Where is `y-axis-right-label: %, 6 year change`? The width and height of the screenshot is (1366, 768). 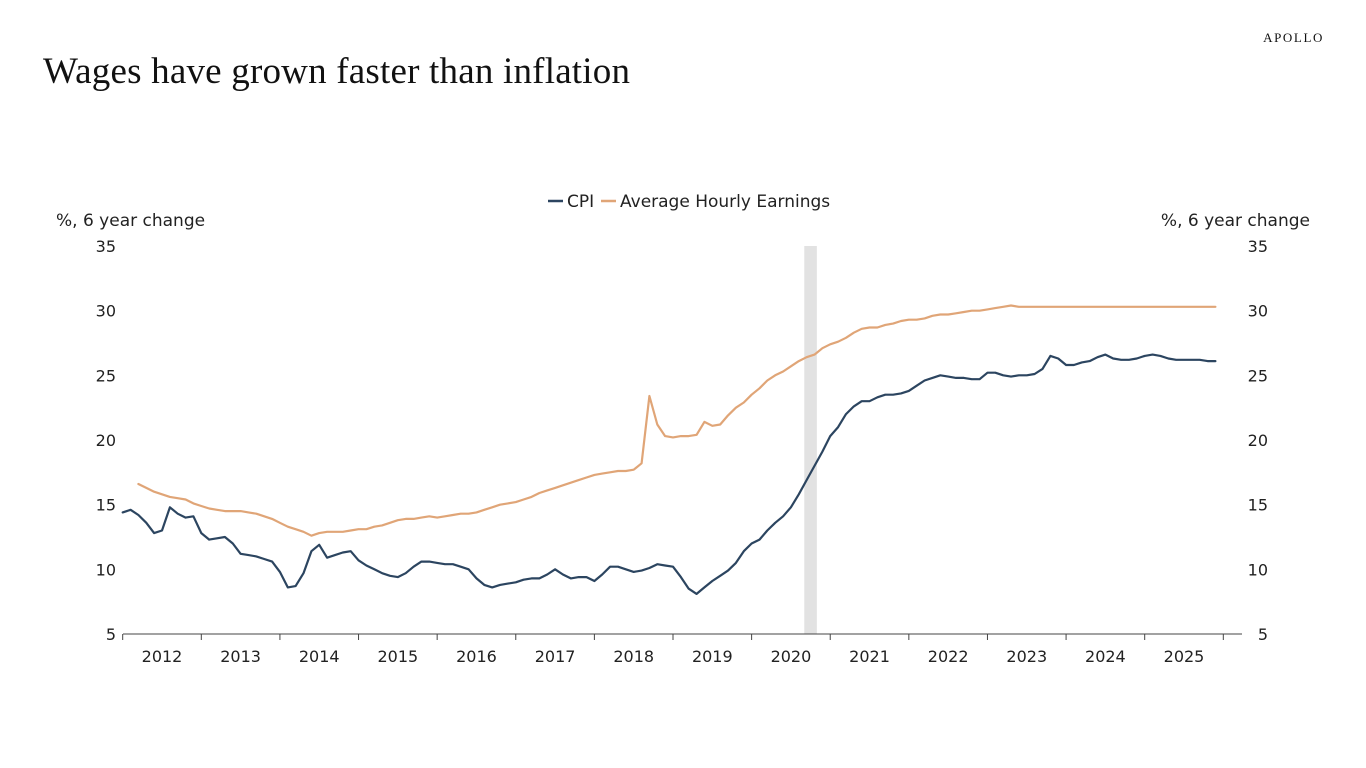 y-axis-right-label: %, 6 year change is located at coordinates (1235, 221).